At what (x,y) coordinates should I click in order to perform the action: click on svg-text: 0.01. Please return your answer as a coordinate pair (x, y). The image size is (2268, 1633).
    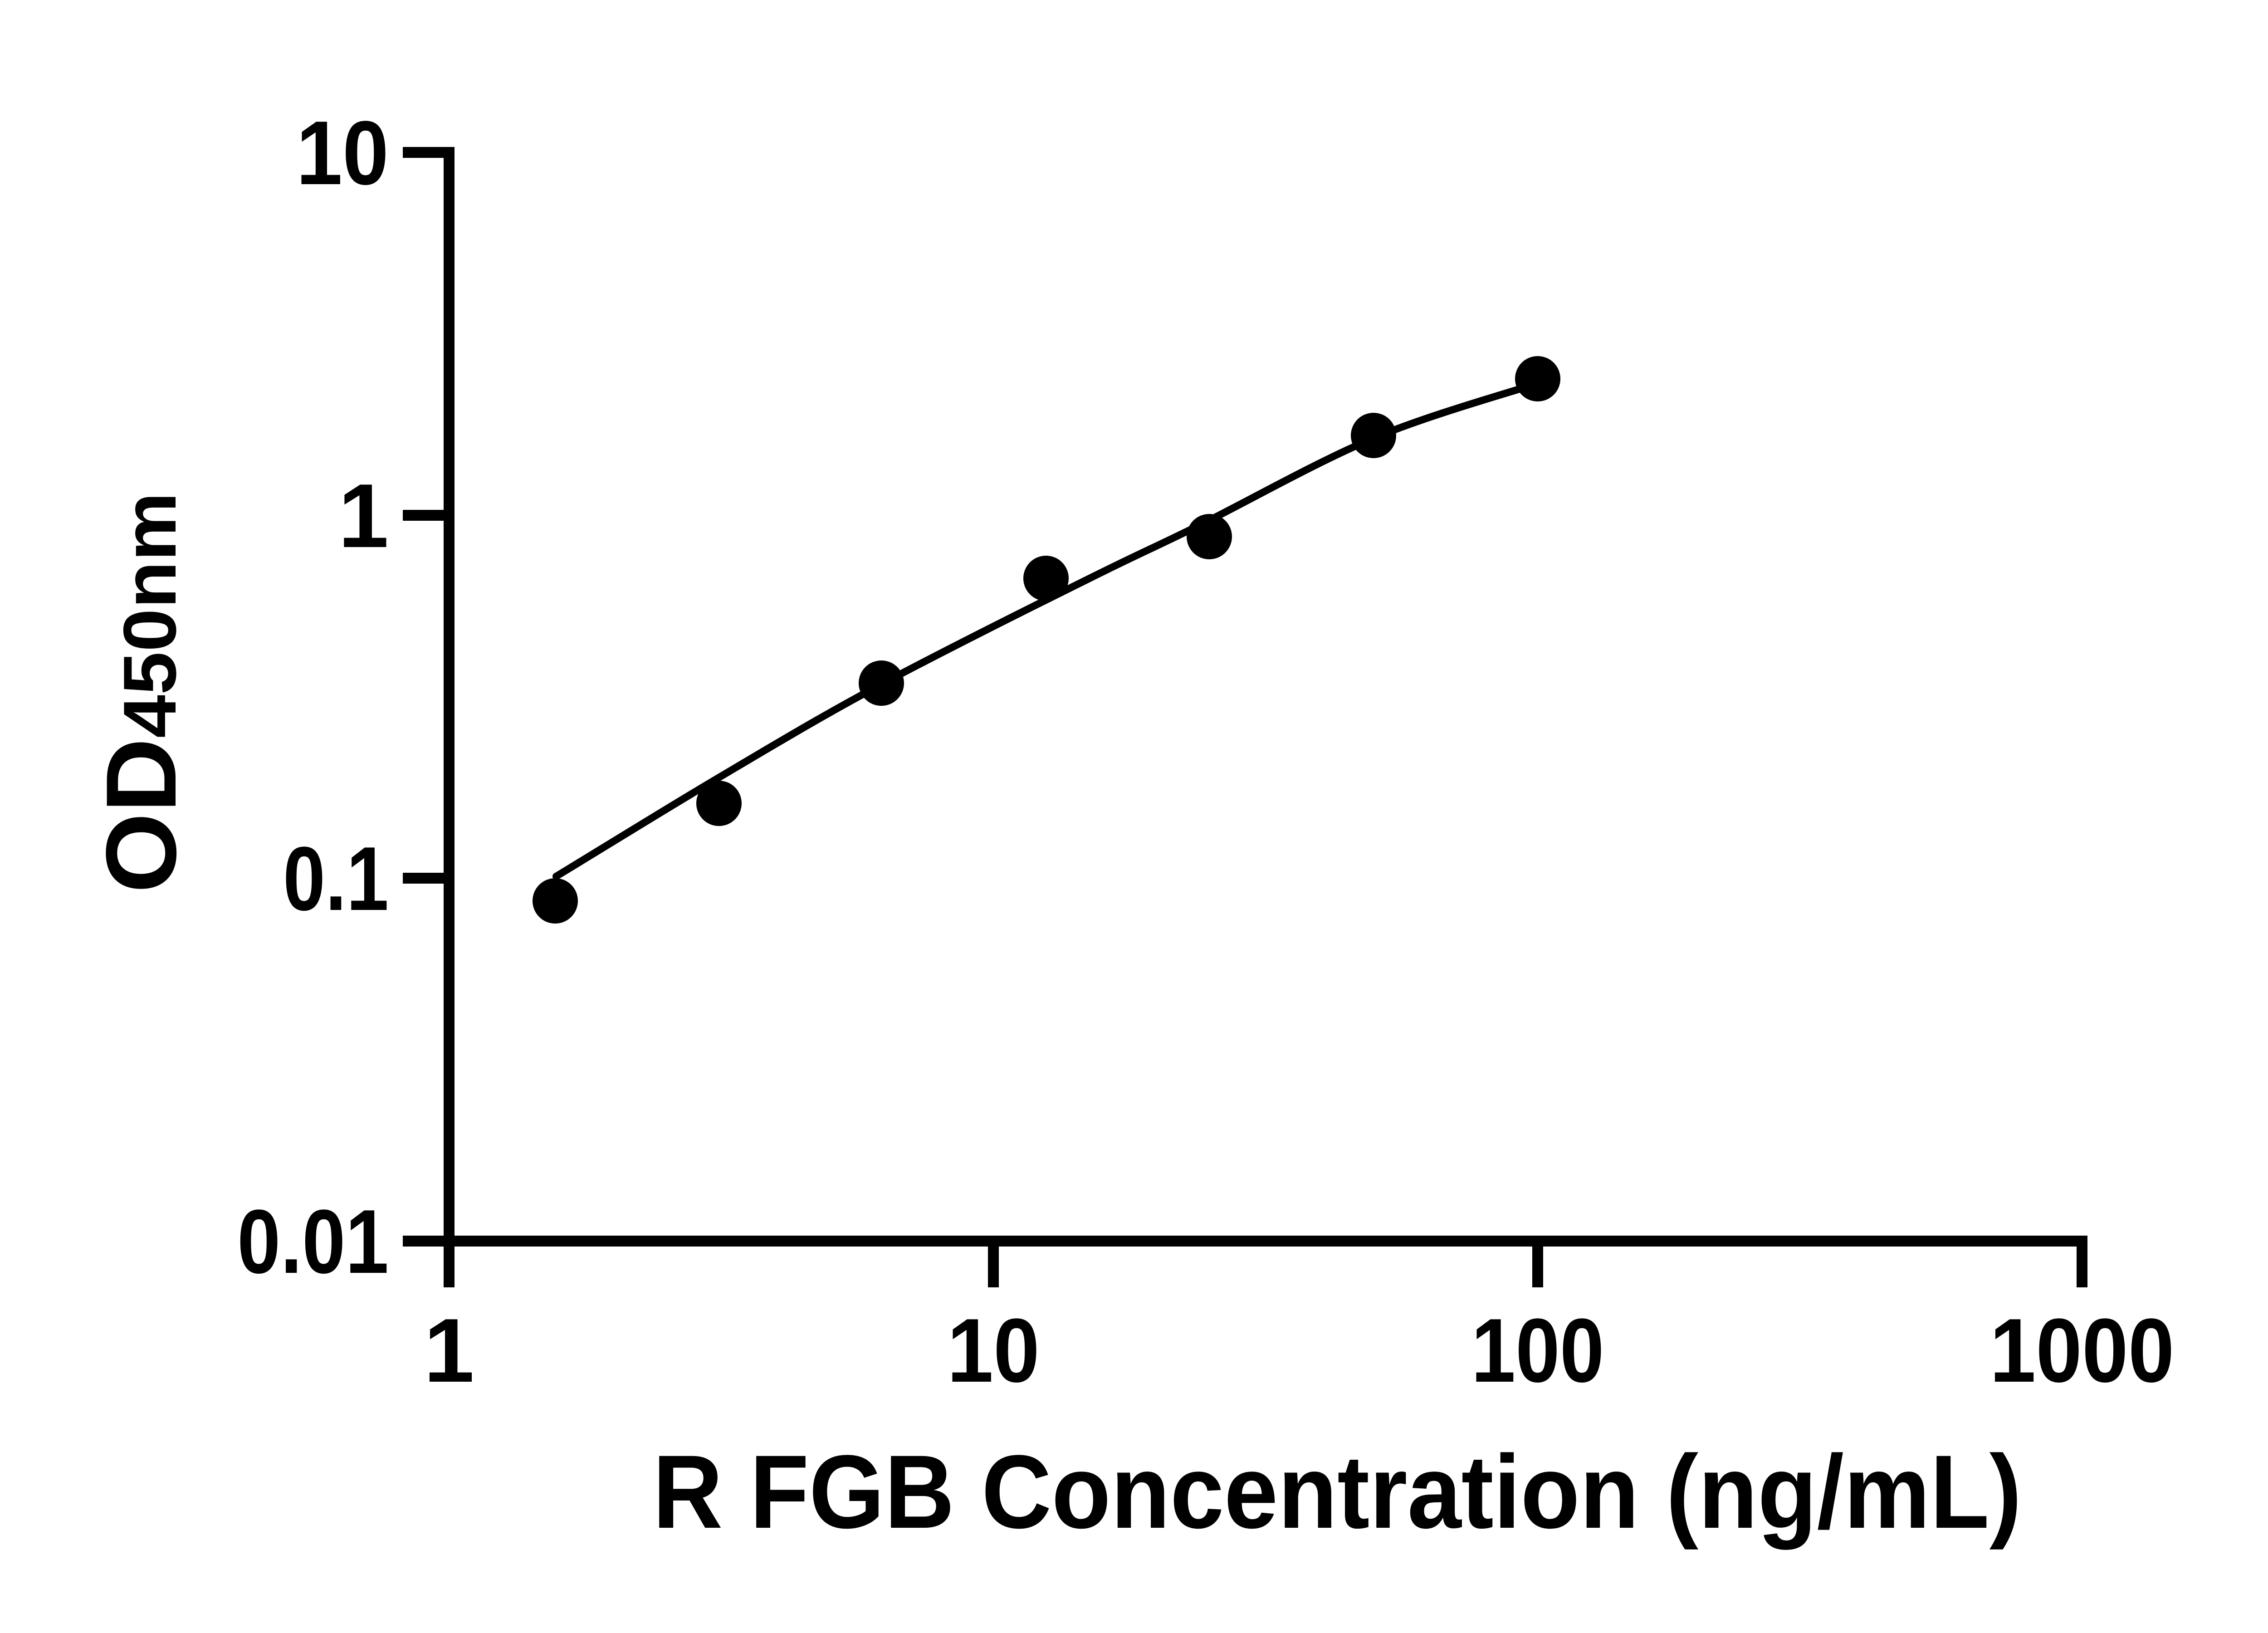
    Looking at the image, I should click on (313, 1241).